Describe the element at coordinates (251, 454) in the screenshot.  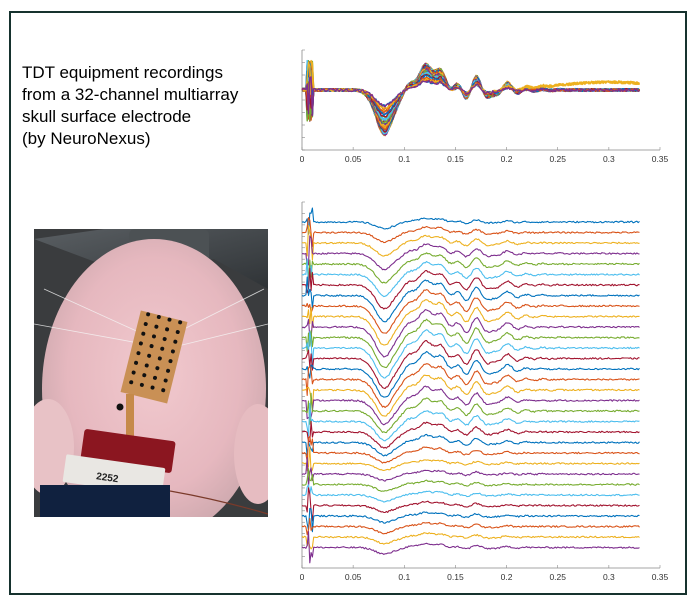
I see `rat-ear-right` at that location.